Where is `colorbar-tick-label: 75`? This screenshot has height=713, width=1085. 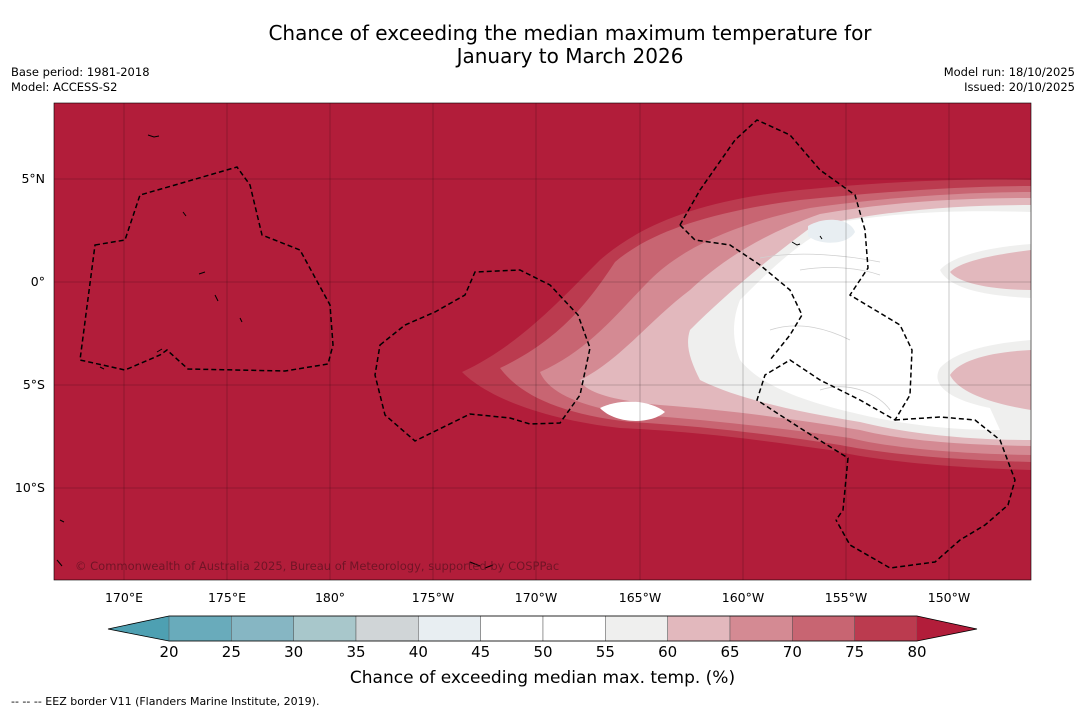 colorbar-tick-label: 75 is located at coordinates (855, 652).